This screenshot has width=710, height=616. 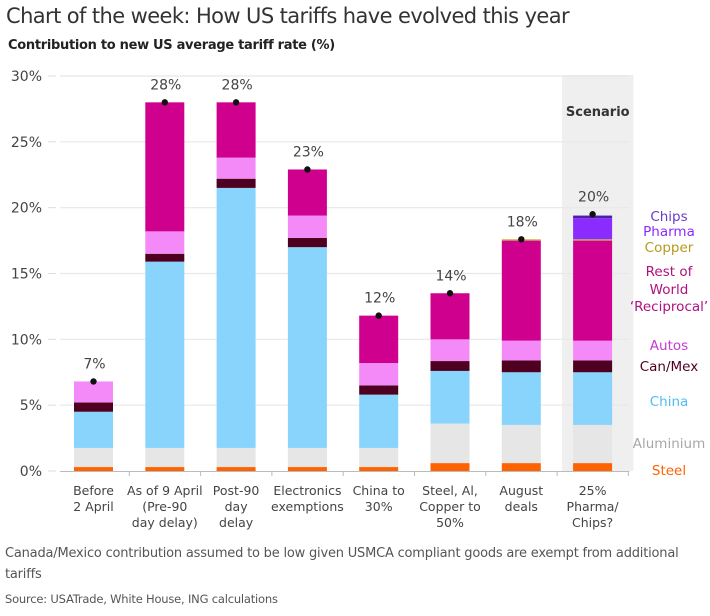 I want to click on x-category-label-line: Steel, Al,, so click(x=450, y=490).